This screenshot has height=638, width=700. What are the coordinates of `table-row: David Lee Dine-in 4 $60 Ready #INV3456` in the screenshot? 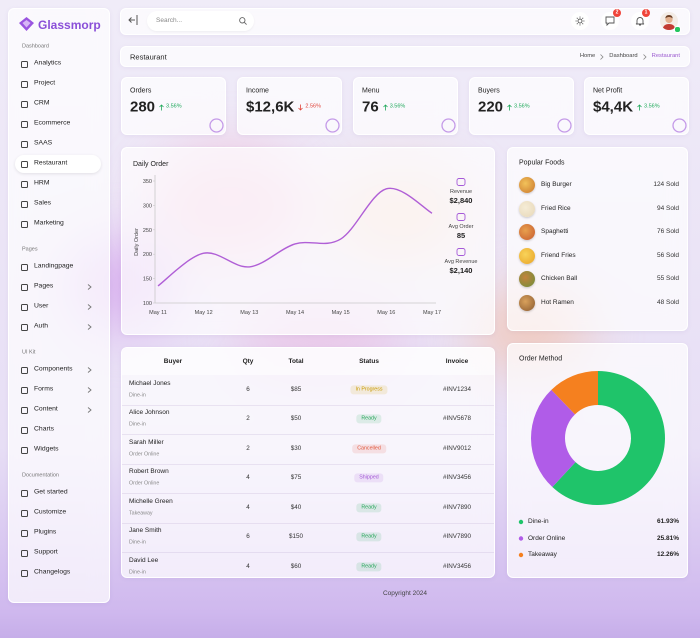 It's located at (308, 566).